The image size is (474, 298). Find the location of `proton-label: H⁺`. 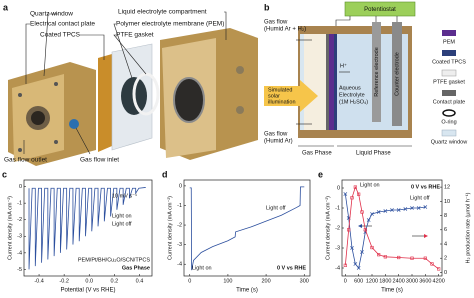

proton-label: H⁺ is located at coordinates (343, 65).